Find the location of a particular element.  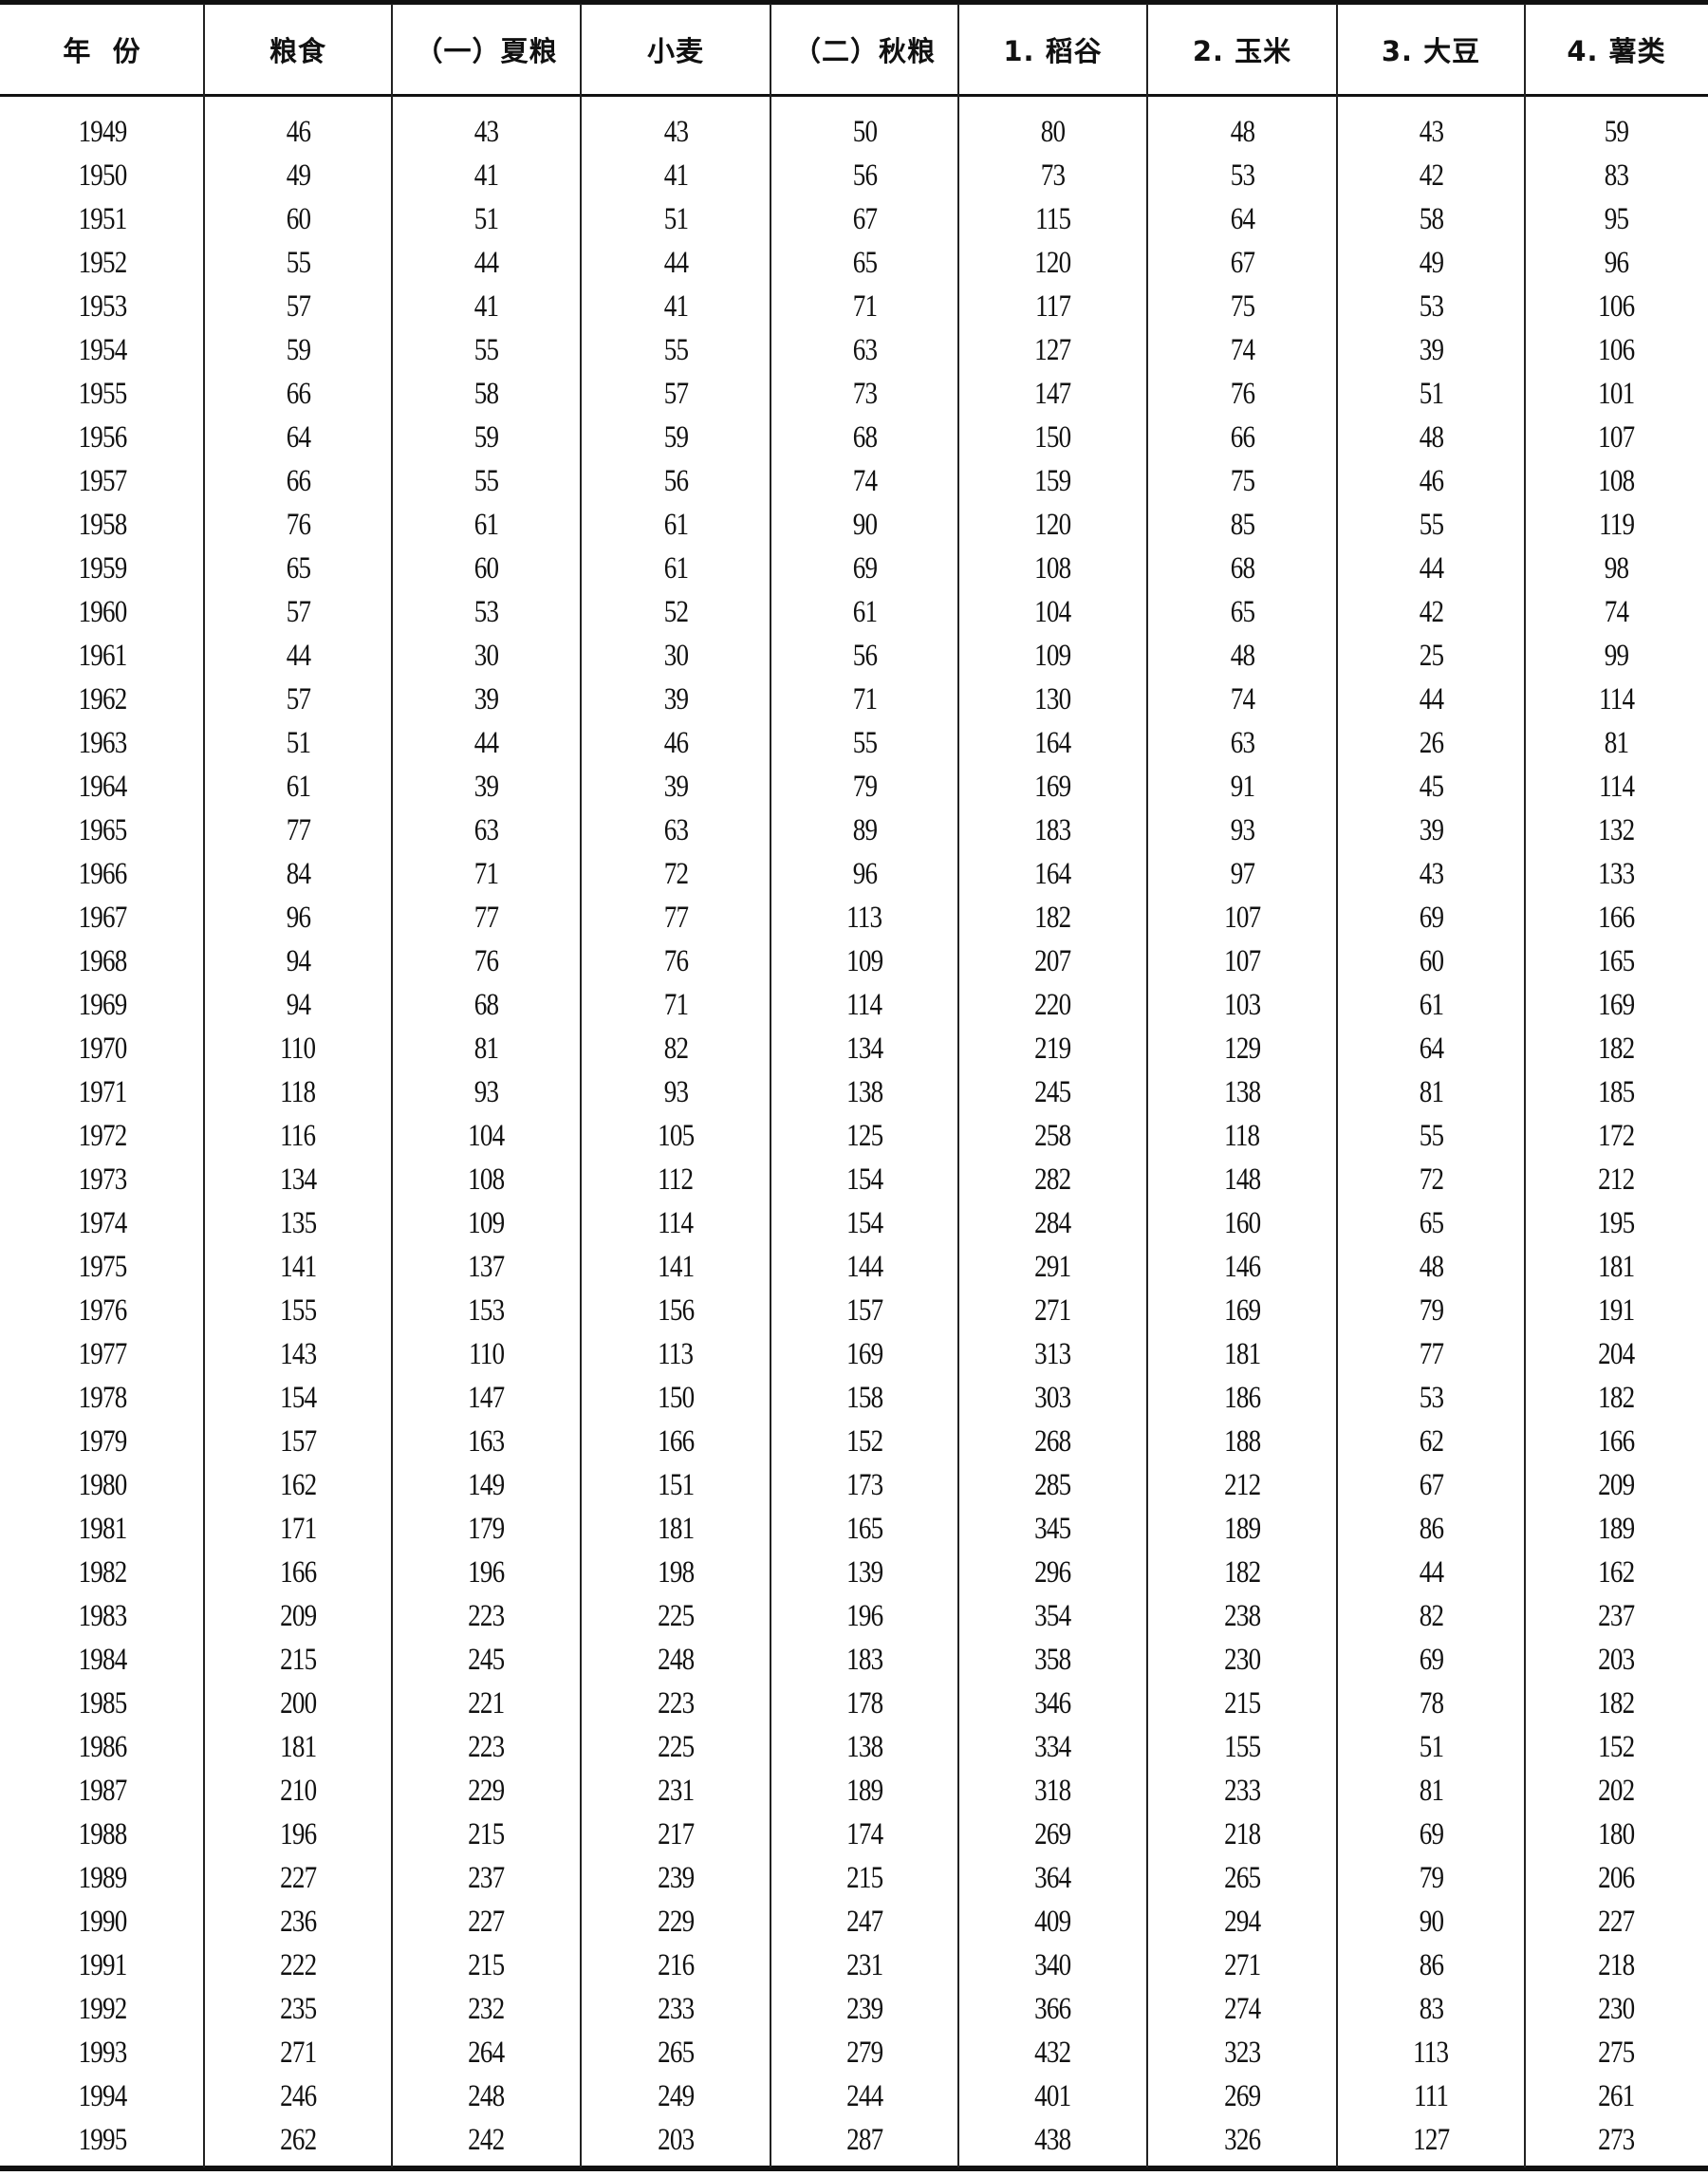

value-cell: 248 is located at coordinates (487, 2097).